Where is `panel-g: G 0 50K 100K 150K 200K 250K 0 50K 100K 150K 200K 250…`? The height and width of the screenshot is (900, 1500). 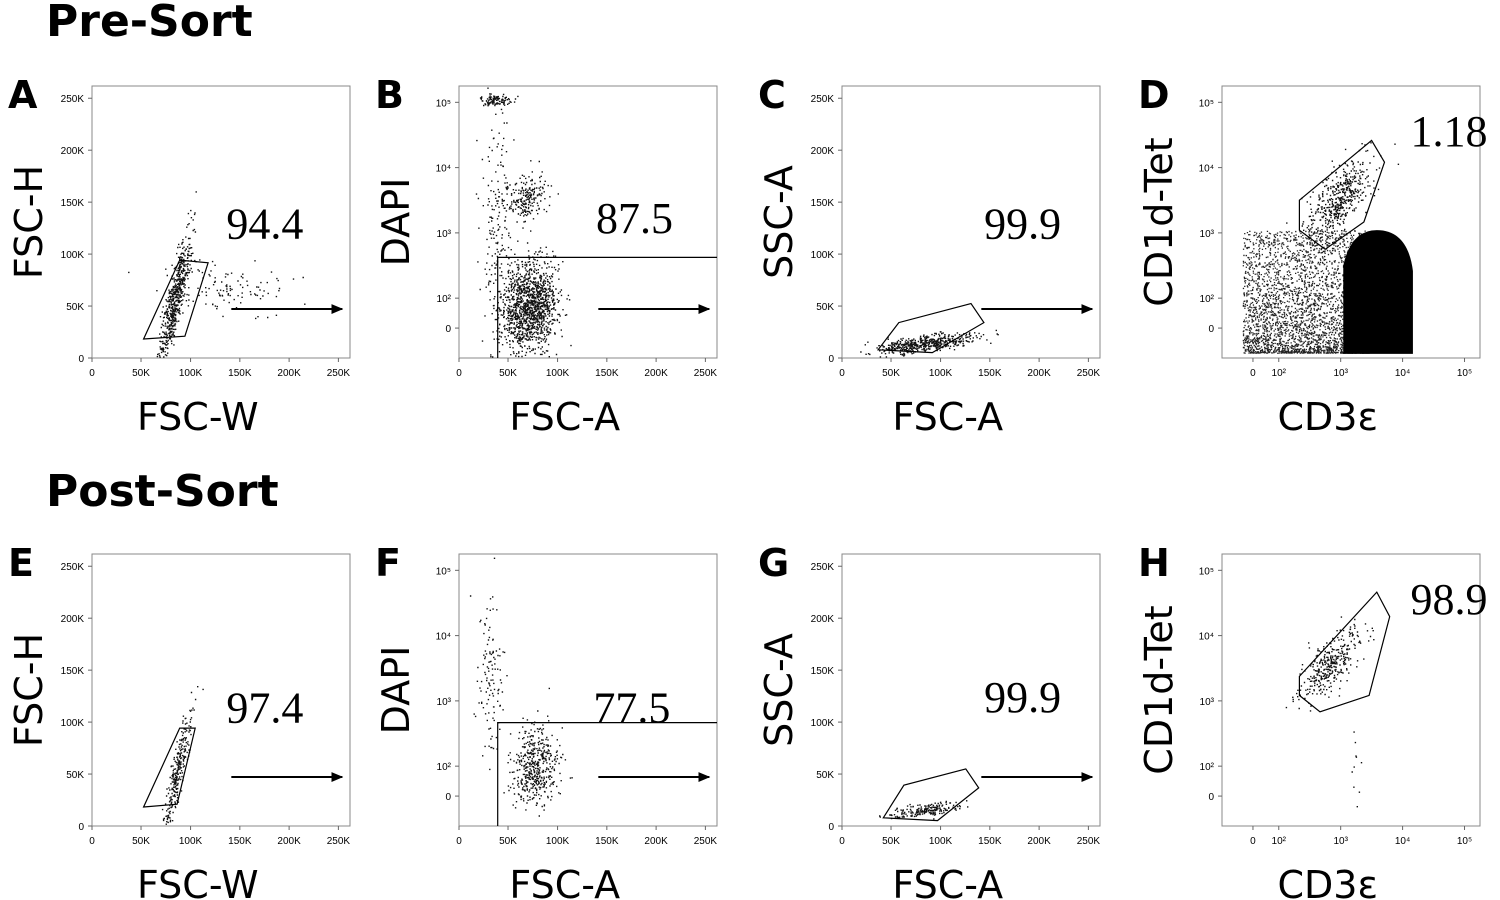
panel-g: G 0 50K 100K 150K 200K 250K 0 50K 100K 150K 200K 250… is located at coordinates (929, 720).